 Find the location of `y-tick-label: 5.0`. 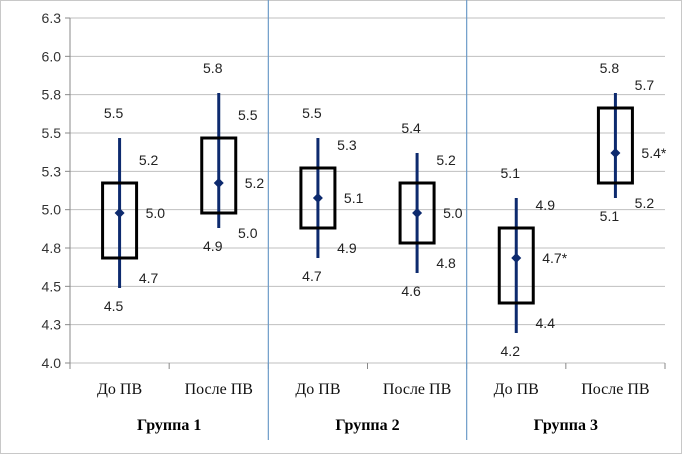

y-tick-label: 5.0 is located at coordinates (52, 210).